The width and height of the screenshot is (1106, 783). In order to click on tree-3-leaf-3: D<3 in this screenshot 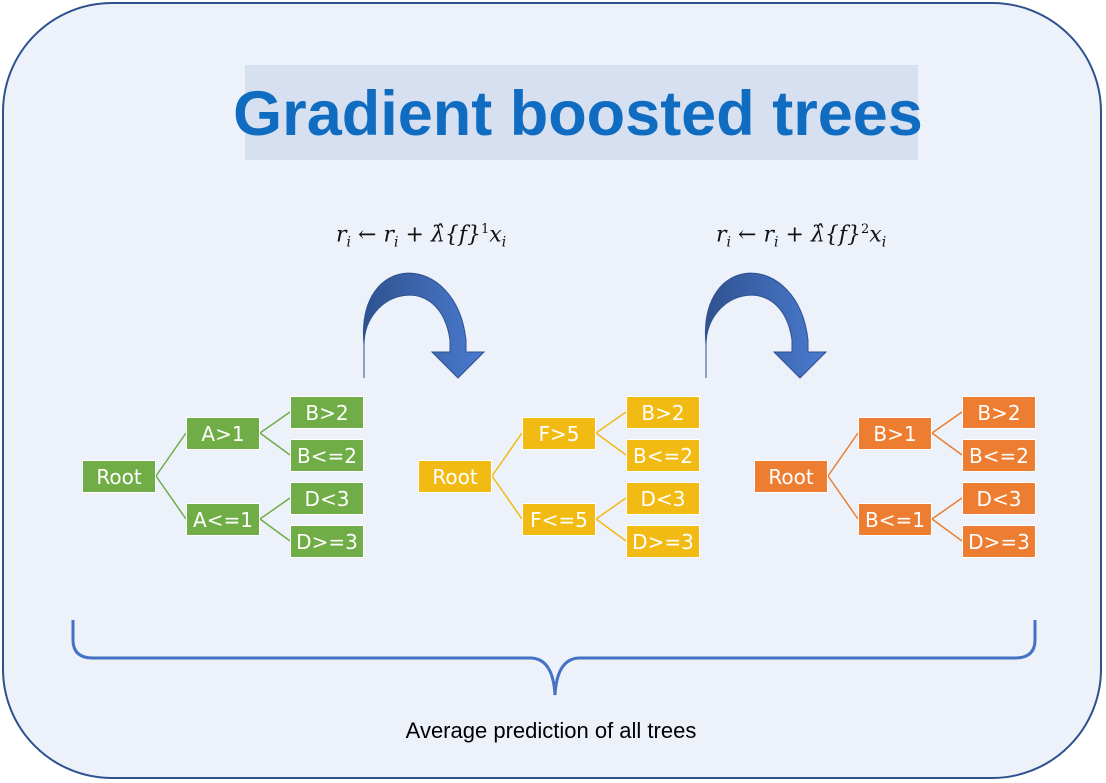, I will do `click(999, 498)`.